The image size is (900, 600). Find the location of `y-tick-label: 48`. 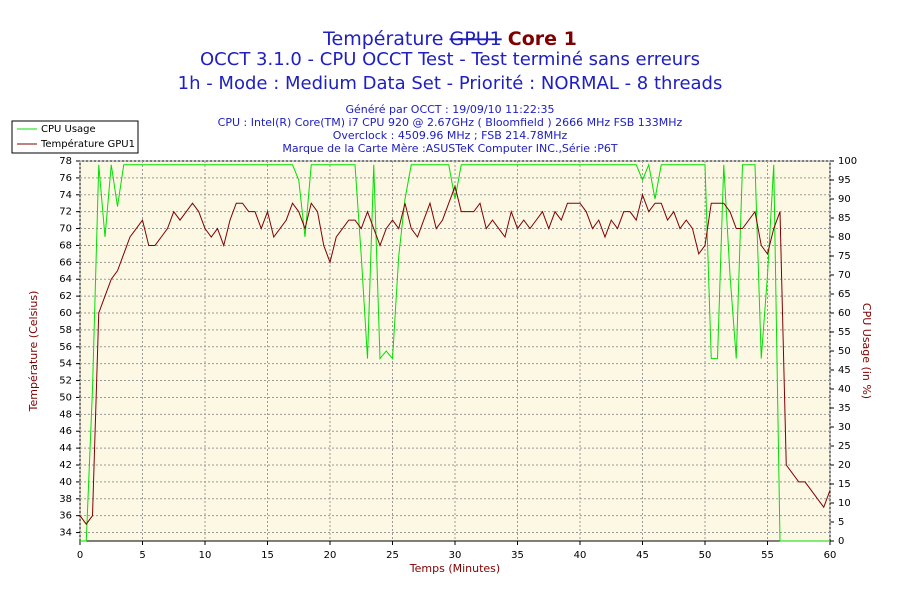

y-tick-label: 48 is located at coordinates (65, 414).